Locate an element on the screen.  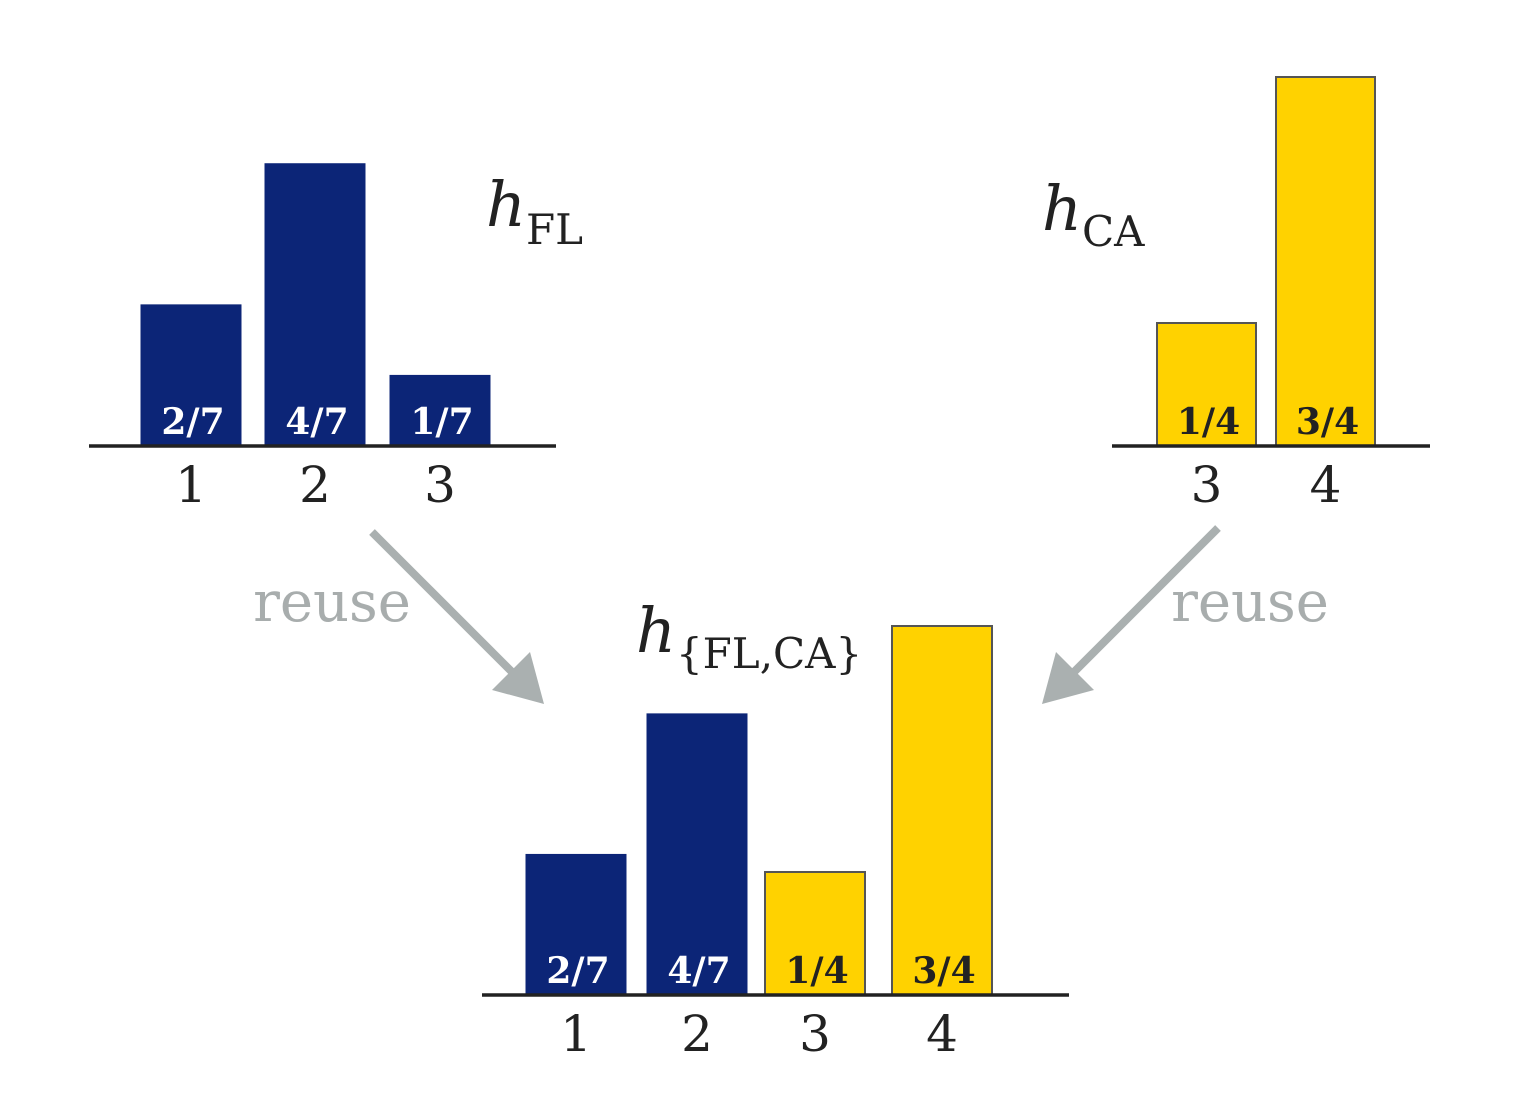
left-reuse-label: reuse is located at coordinates (332, 602).